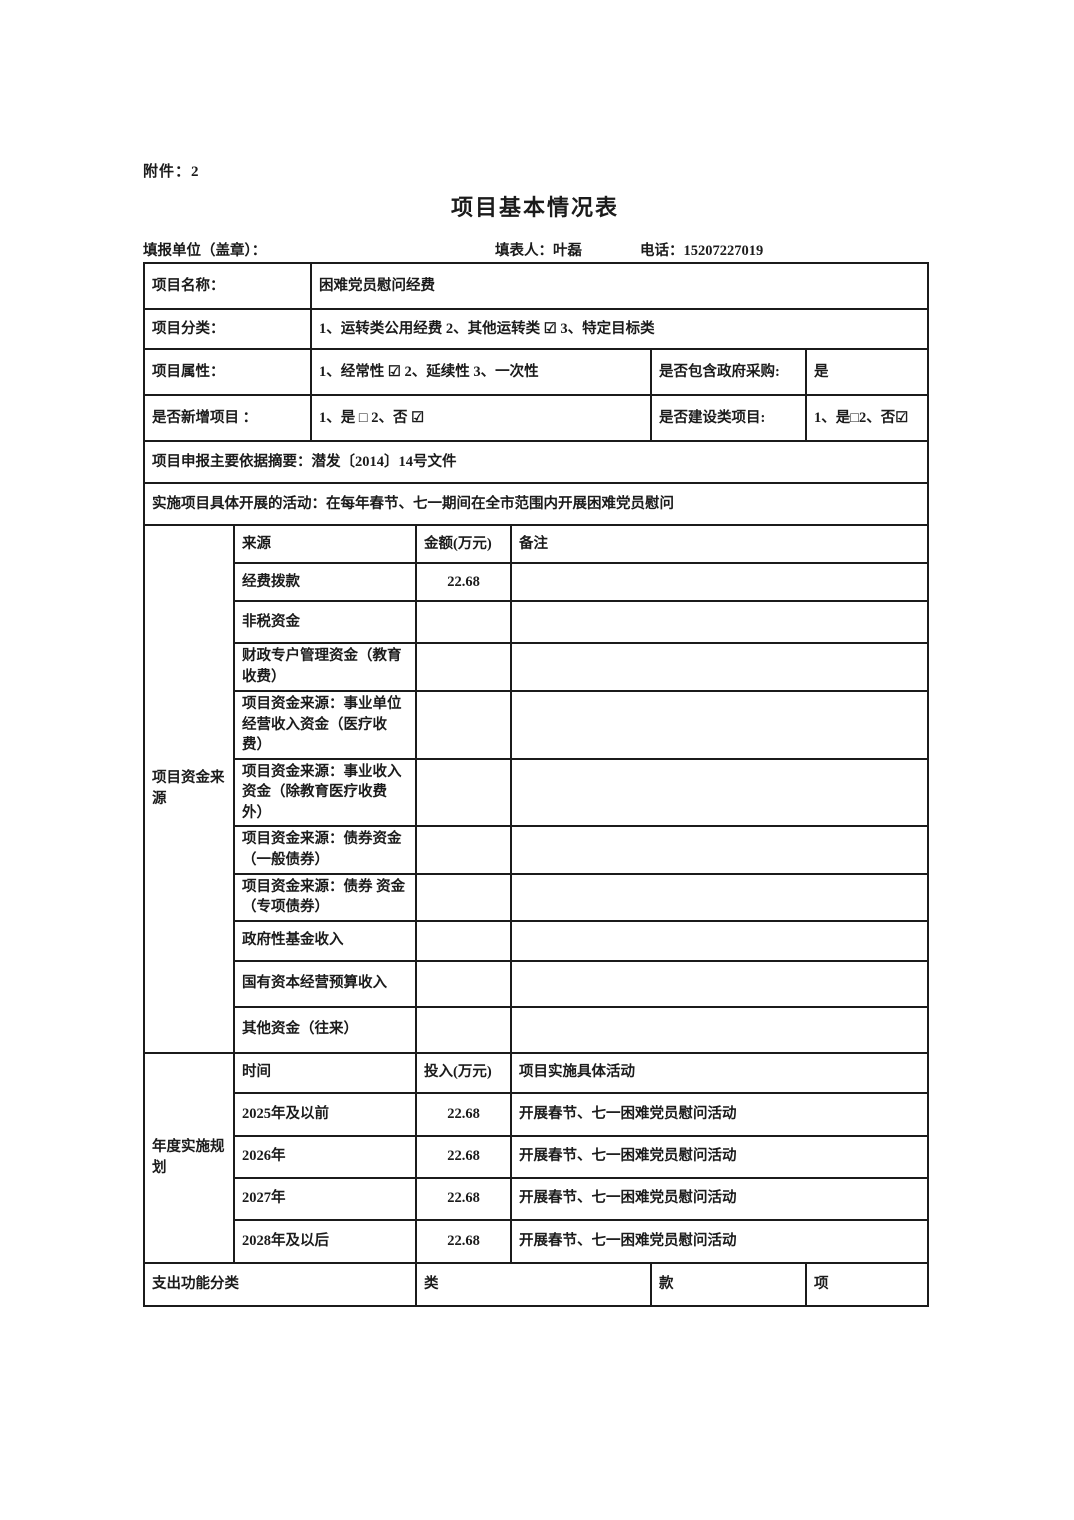 Image resolution: width=1074 pixels, height=1520 pixels. What do you see at coordinates (325, 544) in the screenshot?
I see `funding-source-header: 来源` at bounding box center [325, 544].